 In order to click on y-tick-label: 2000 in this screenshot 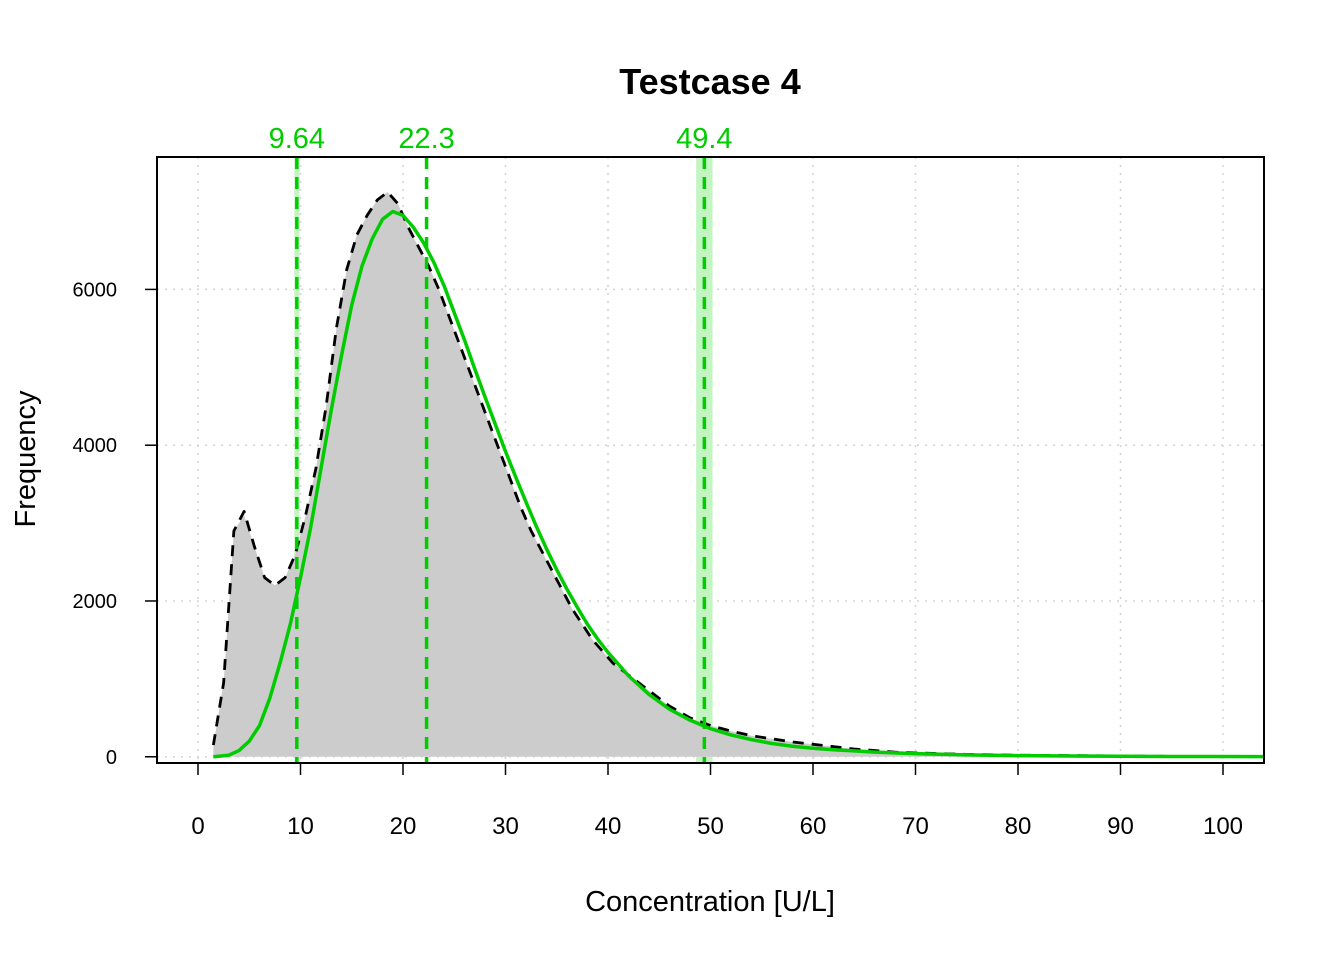, I will do `click(95, 602)`.